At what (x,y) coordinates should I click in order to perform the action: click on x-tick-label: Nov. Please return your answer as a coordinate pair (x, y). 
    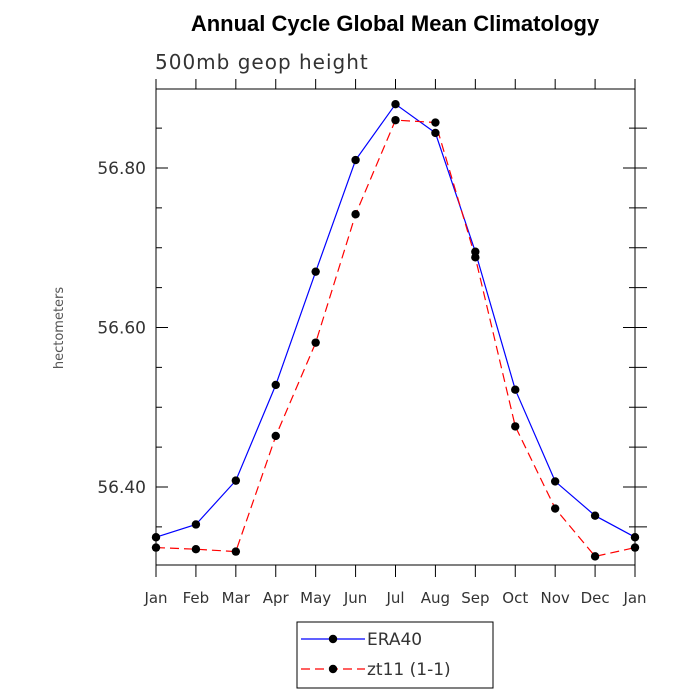
    Looking at the image, I should click on (555, 598).